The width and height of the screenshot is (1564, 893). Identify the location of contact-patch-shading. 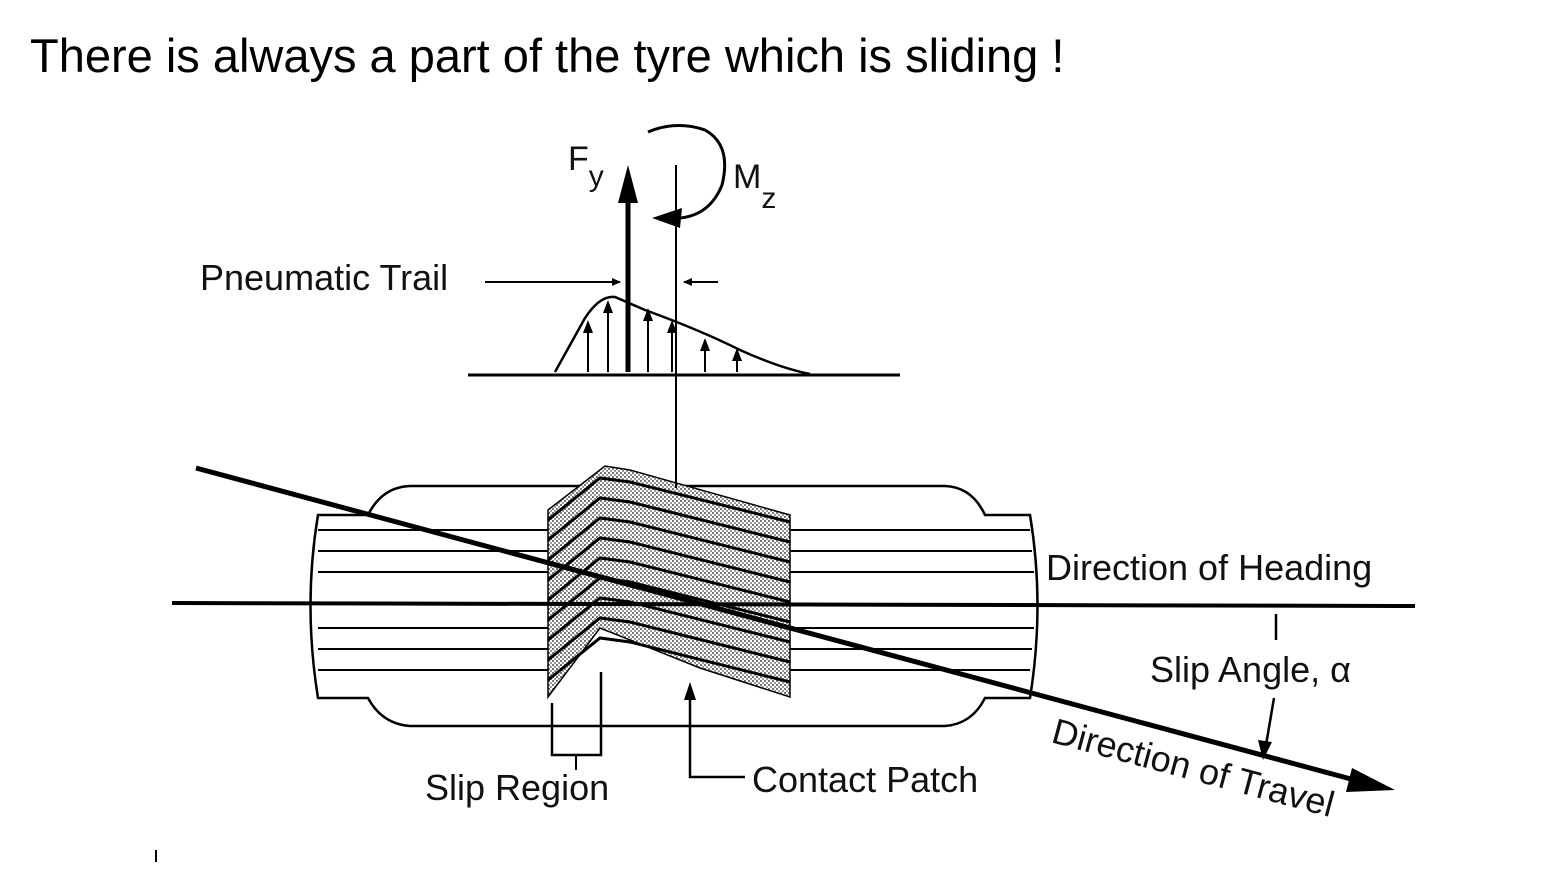
(669, 582).